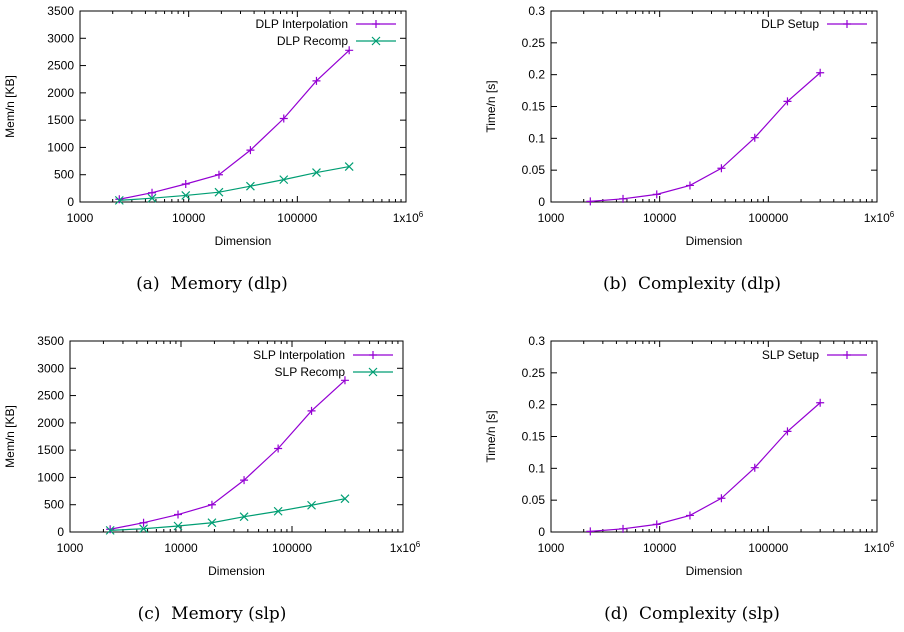 The image size is (904, 632). What do you see at coordinates (536, 405) in the screenshot?
I see `y-tick-label: 0.2` at bounding box center [536, 405].